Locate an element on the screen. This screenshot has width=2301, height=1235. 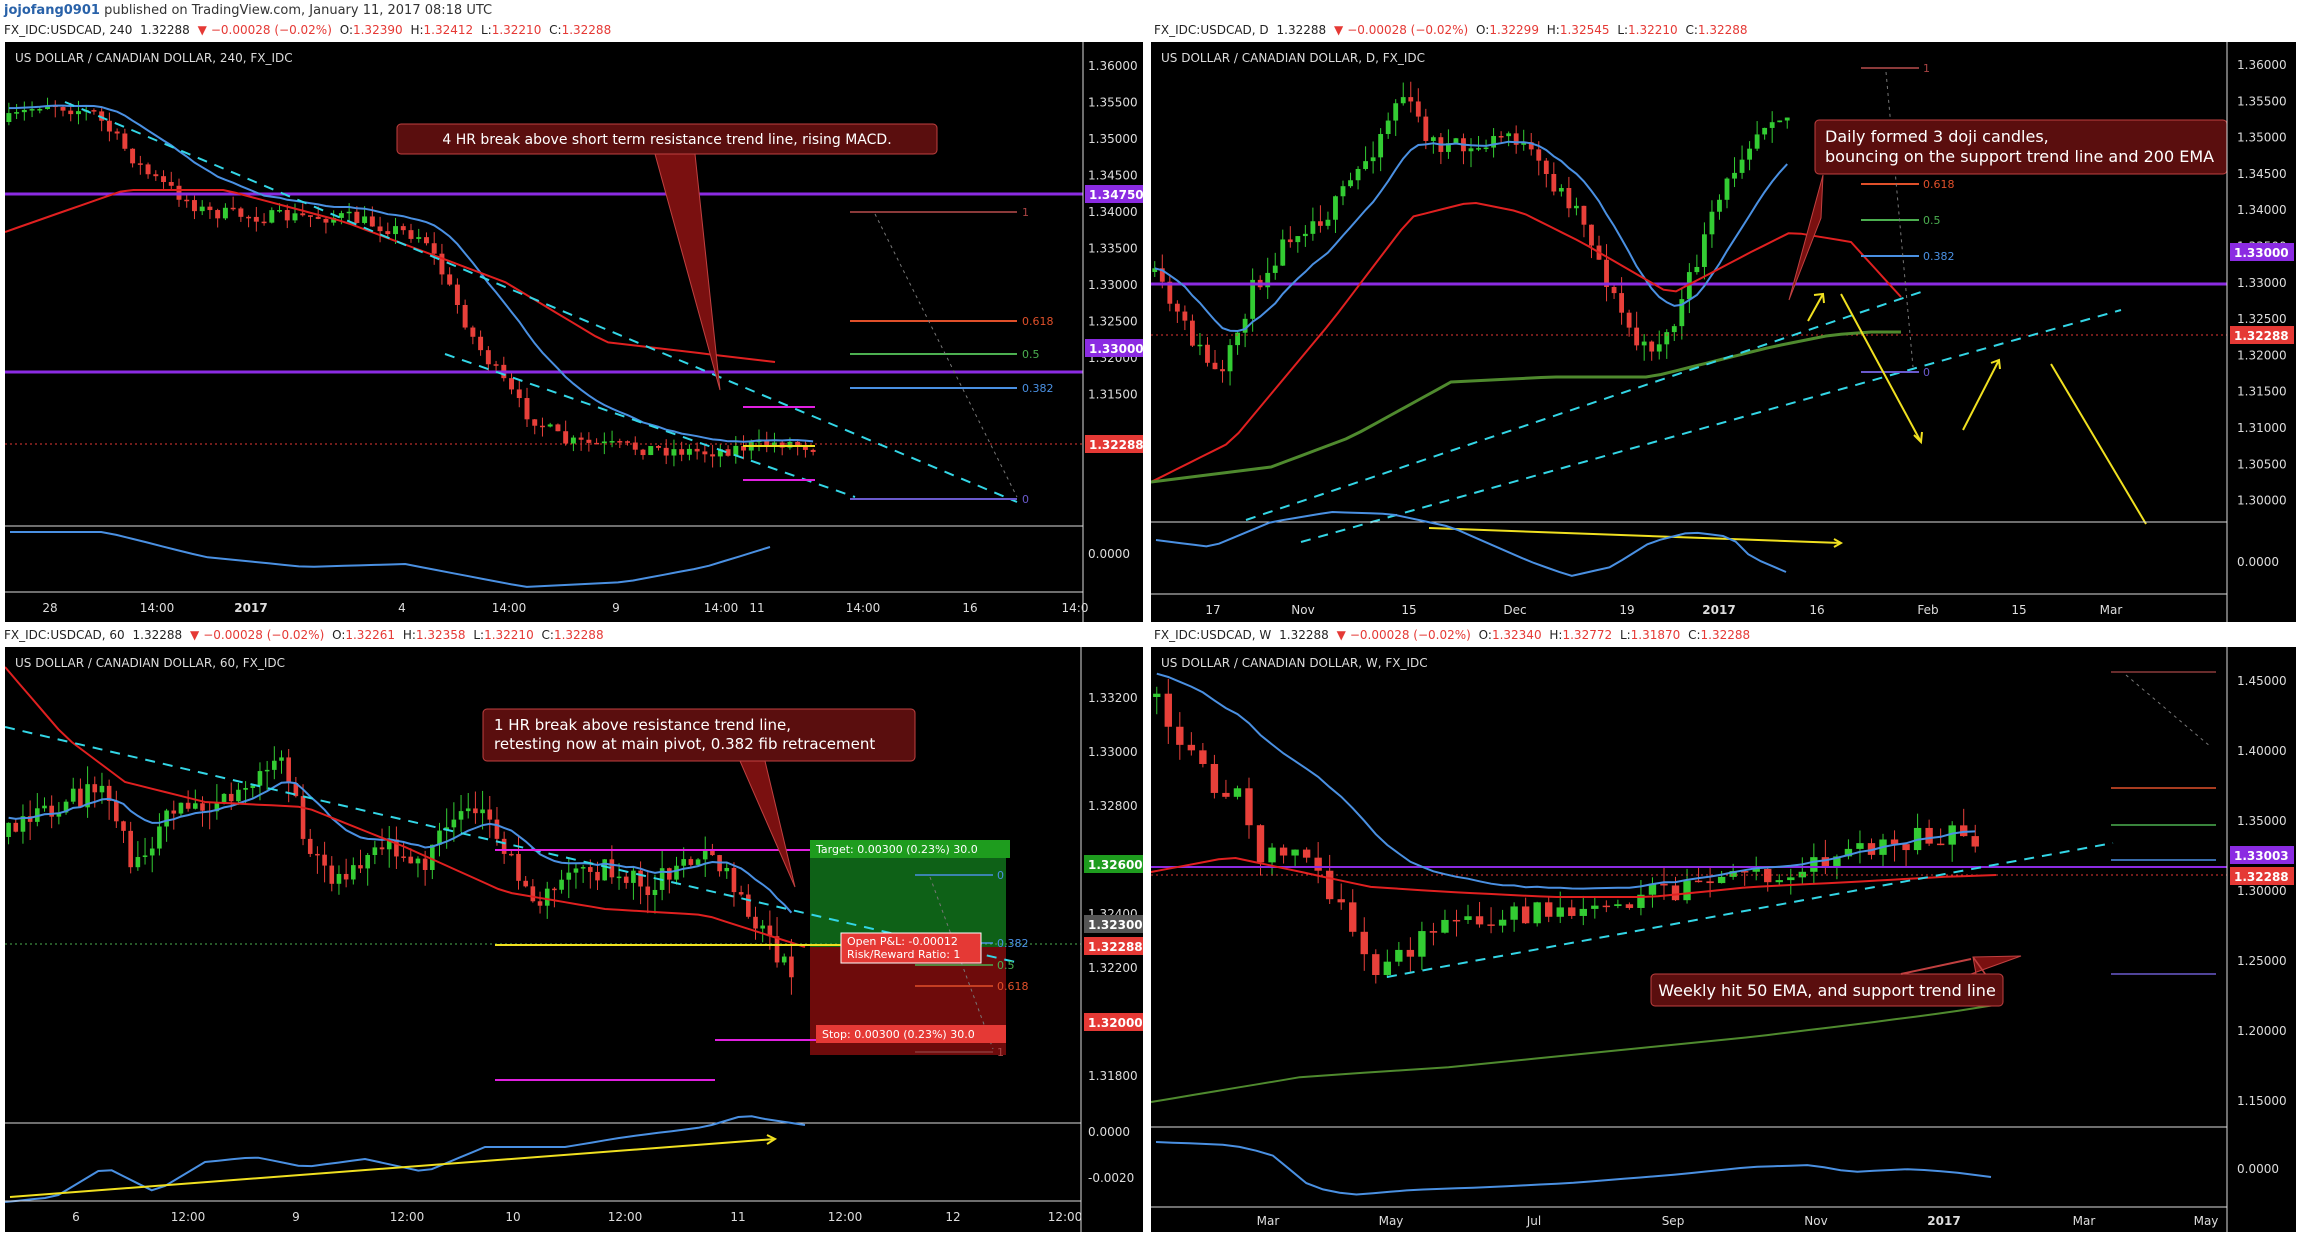
price-tick: 1.15000 is located at coordinates (2262, 1101).